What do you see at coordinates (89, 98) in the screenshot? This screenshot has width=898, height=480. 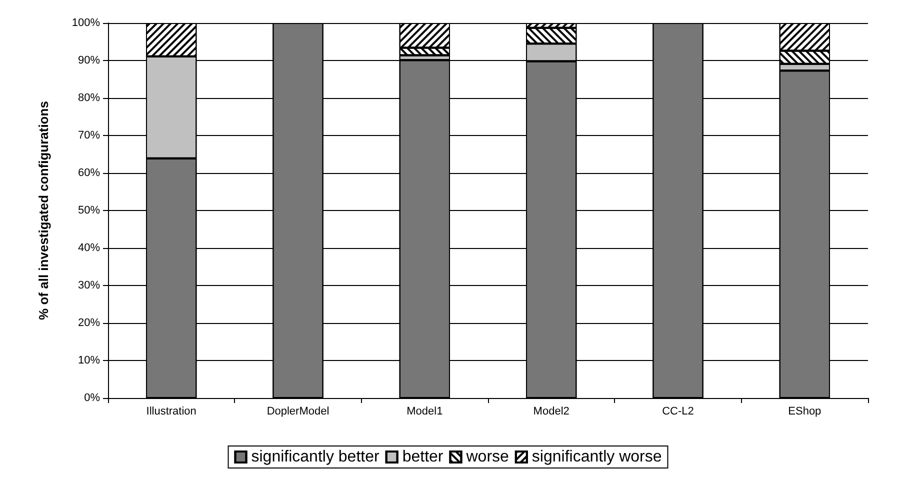 I see `y-tick-label: 80%` at bounding box center [89, 98].